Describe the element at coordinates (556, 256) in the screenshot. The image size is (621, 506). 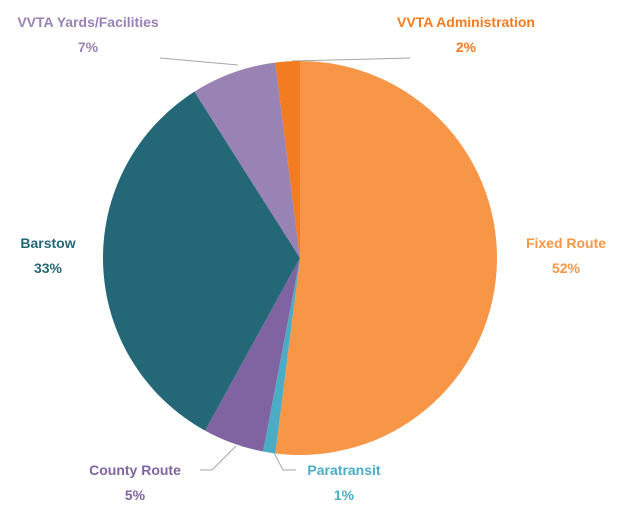
I see `slice-label: Fixed Route 52%` at that location.